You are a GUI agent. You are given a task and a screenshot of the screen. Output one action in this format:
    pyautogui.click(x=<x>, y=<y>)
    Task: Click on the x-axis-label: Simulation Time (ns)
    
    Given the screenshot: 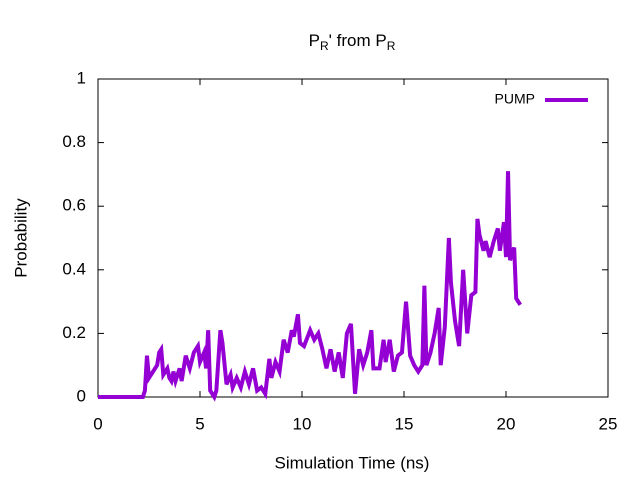 What is the action you would take?
    pyautogui.click(x=352, y=462)
    